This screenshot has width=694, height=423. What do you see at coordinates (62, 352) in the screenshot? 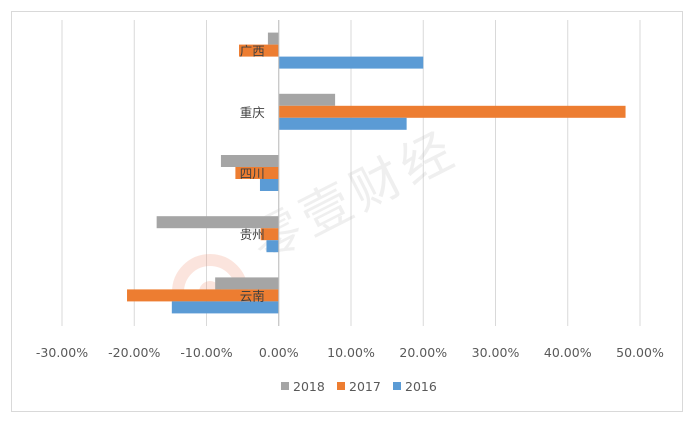
I see `x-tick-label: -30.00%` at bounding box center [62, 352].